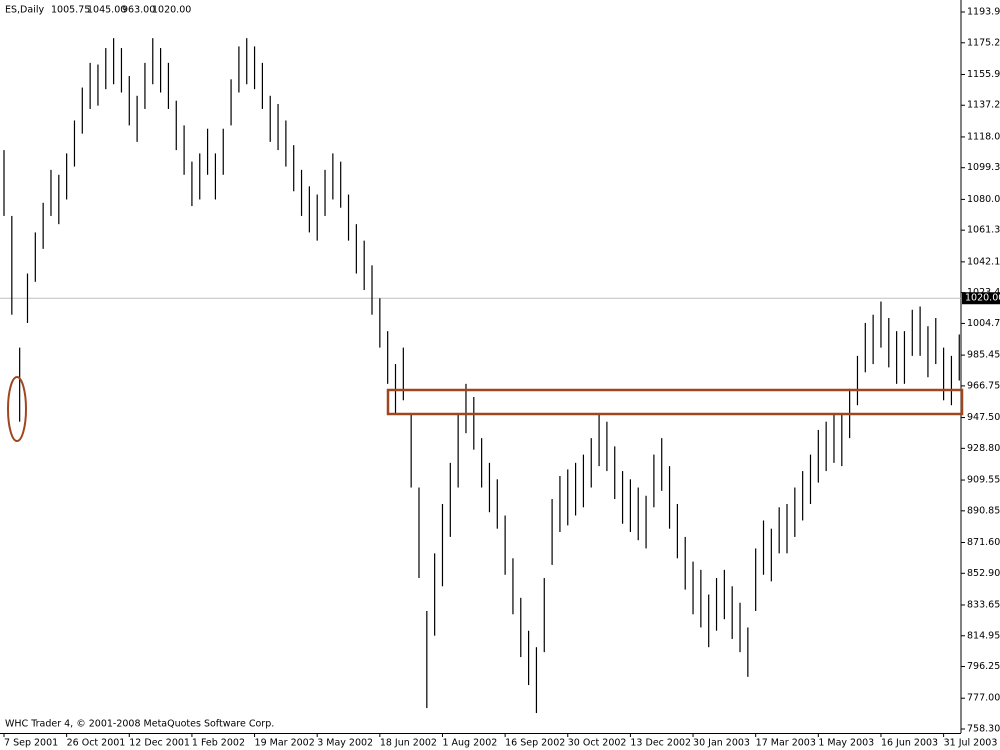  Describe the element at coordinates (17, 409) in the screenshot. I see `annotation-ellipse` at that location.